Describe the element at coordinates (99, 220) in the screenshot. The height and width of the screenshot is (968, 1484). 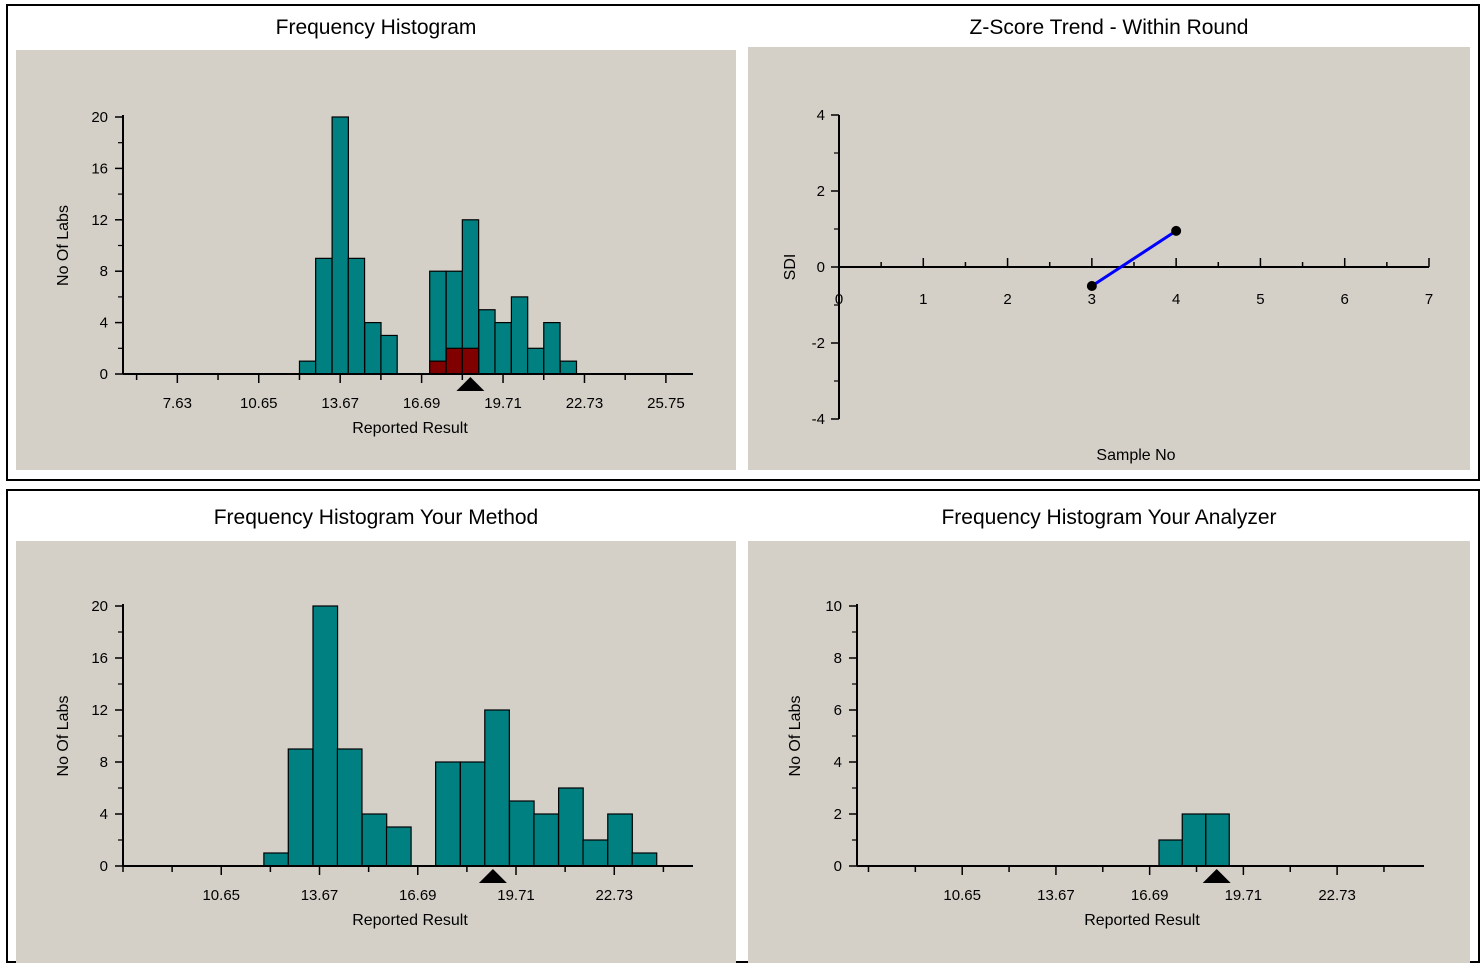
I see `y-tick-label: 12` at that location.